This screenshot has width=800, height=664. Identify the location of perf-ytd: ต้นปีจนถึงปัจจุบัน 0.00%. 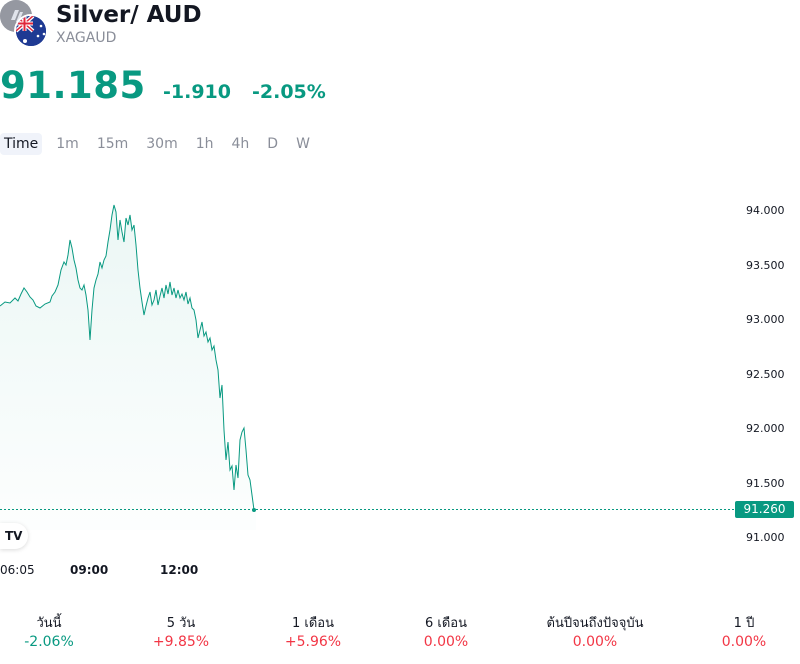
(595, 631).